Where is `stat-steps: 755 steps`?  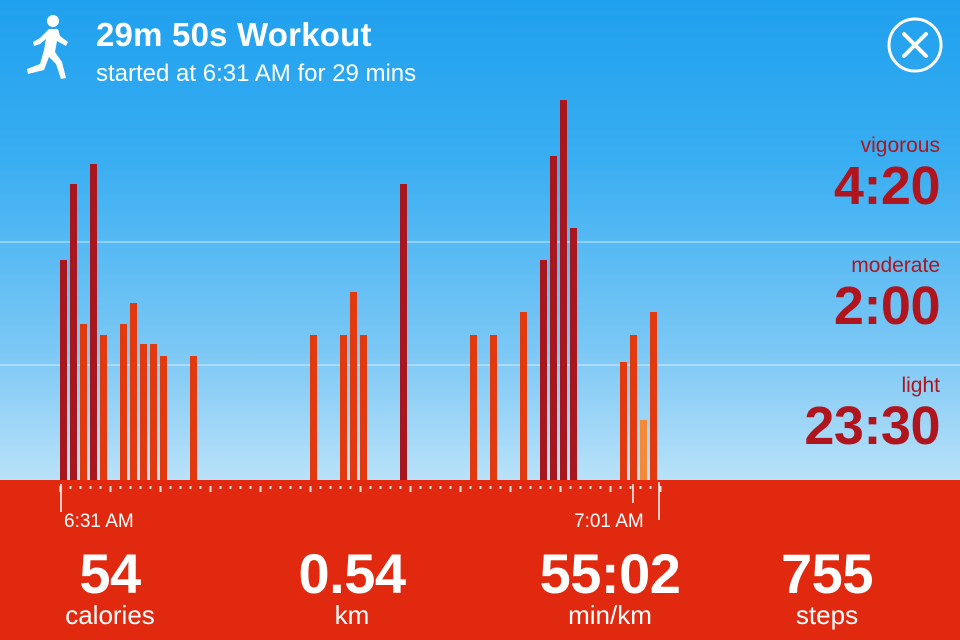 stat-steps: 755 steps is located at coordinates (827, 586).